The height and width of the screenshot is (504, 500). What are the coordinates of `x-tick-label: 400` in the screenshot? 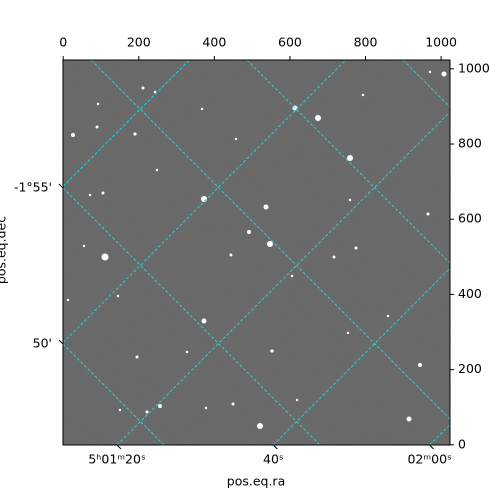 It's located at (214, 42).